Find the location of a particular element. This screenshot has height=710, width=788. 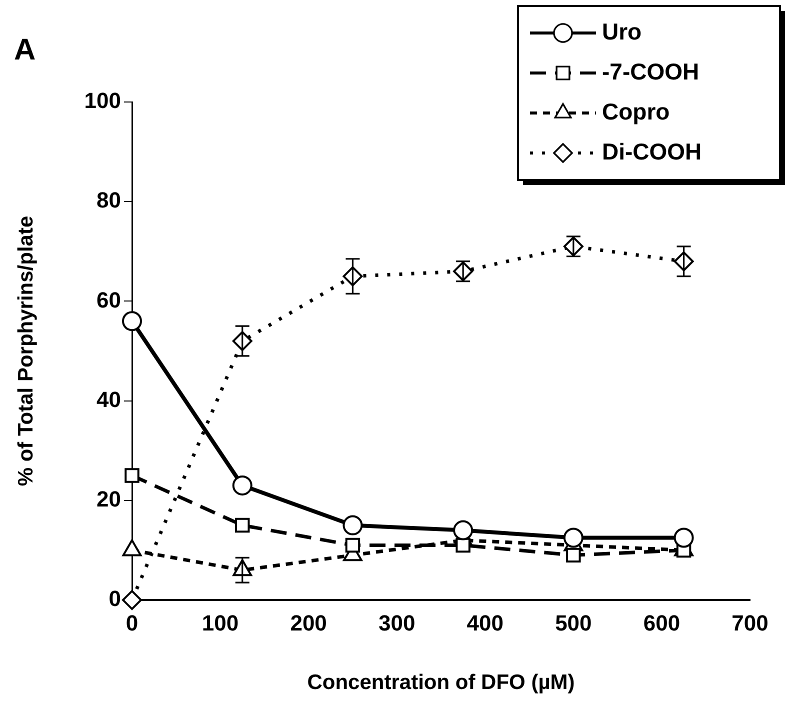

y-tick-label: 60 is located at coordinates (108, 299).